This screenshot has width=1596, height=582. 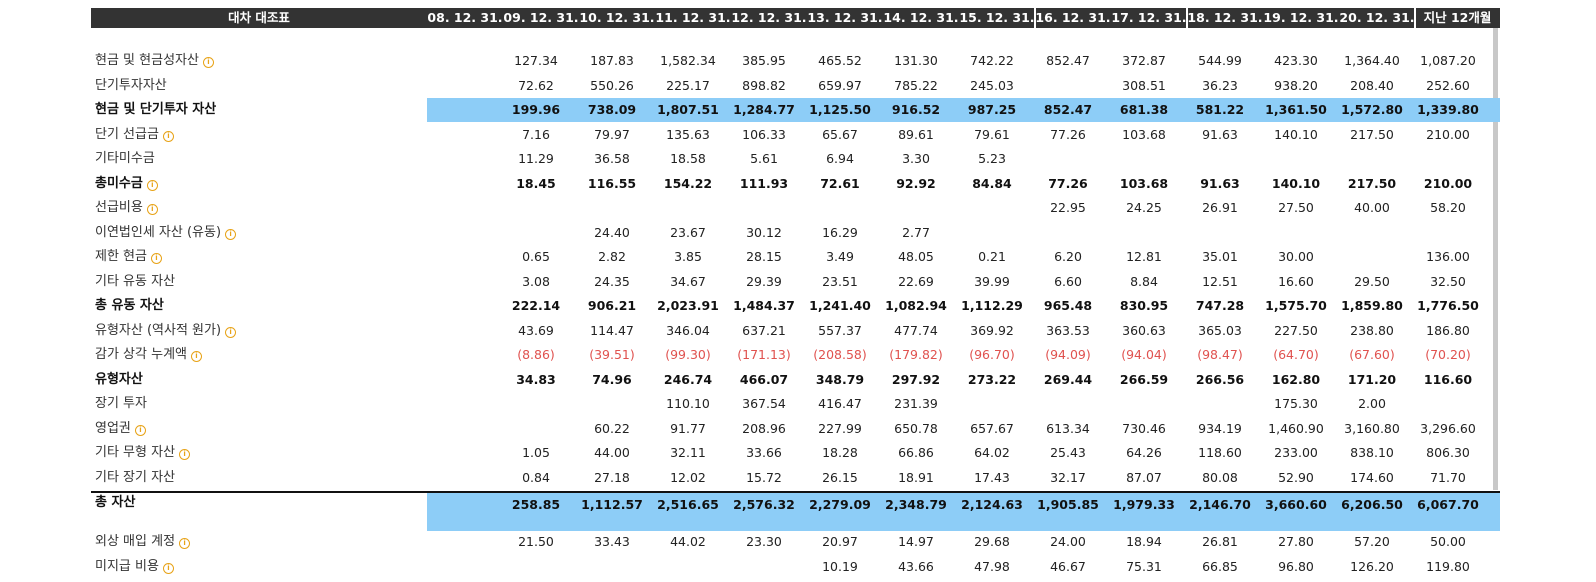 I want to click on cell-value: 852.47, so click(x=1068, y=60).